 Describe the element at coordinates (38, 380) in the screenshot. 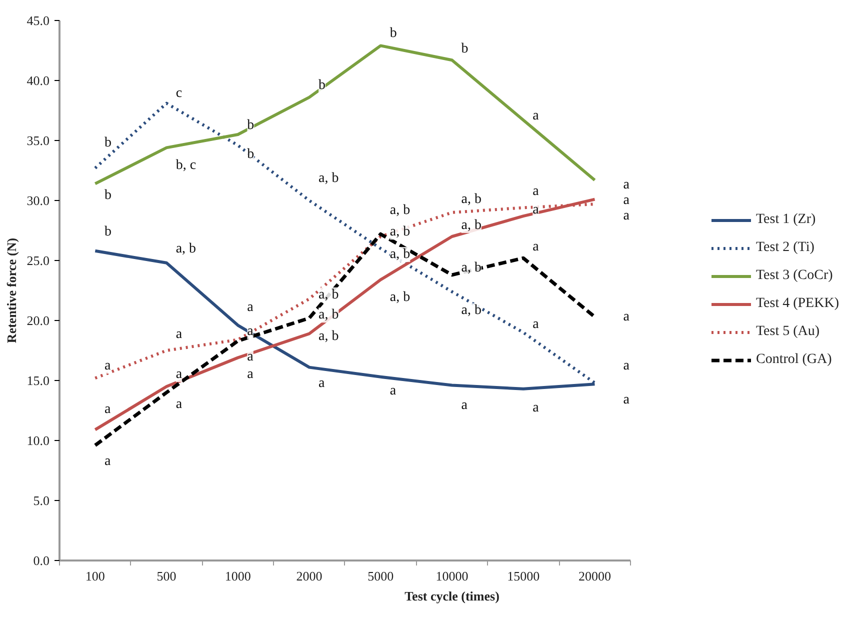

I see `y-tick-label: 15.0` at that location.